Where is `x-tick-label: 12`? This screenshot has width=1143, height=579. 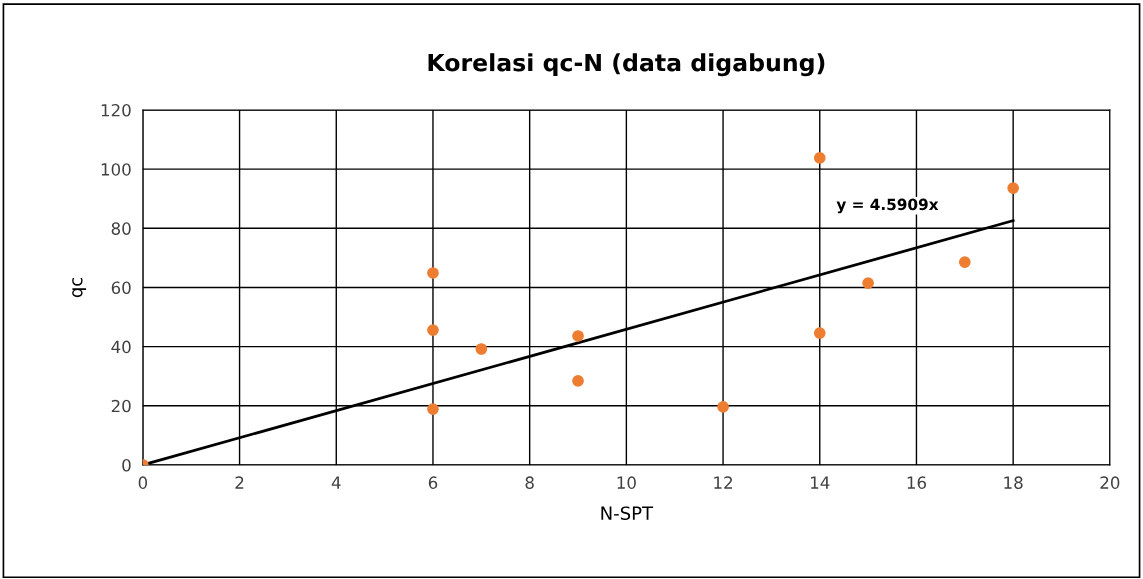
x-tick-label: 12 is located at coordinates (723, 482).